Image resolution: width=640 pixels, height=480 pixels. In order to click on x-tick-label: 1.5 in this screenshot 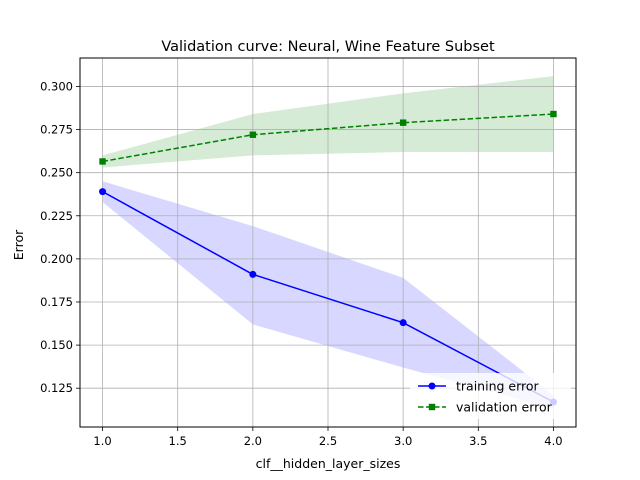, I will do `click(178, 441)`.